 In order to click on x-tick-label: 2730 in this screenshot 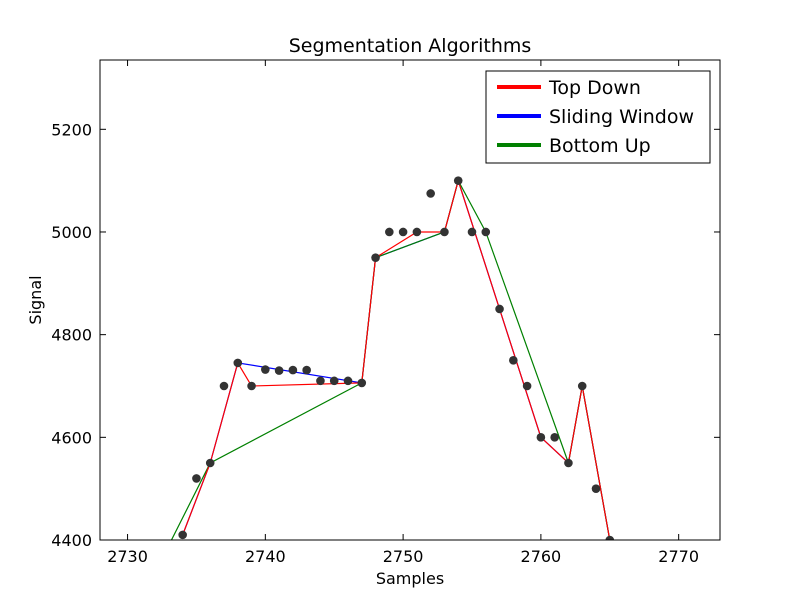, I will do `click(127, 556)`.